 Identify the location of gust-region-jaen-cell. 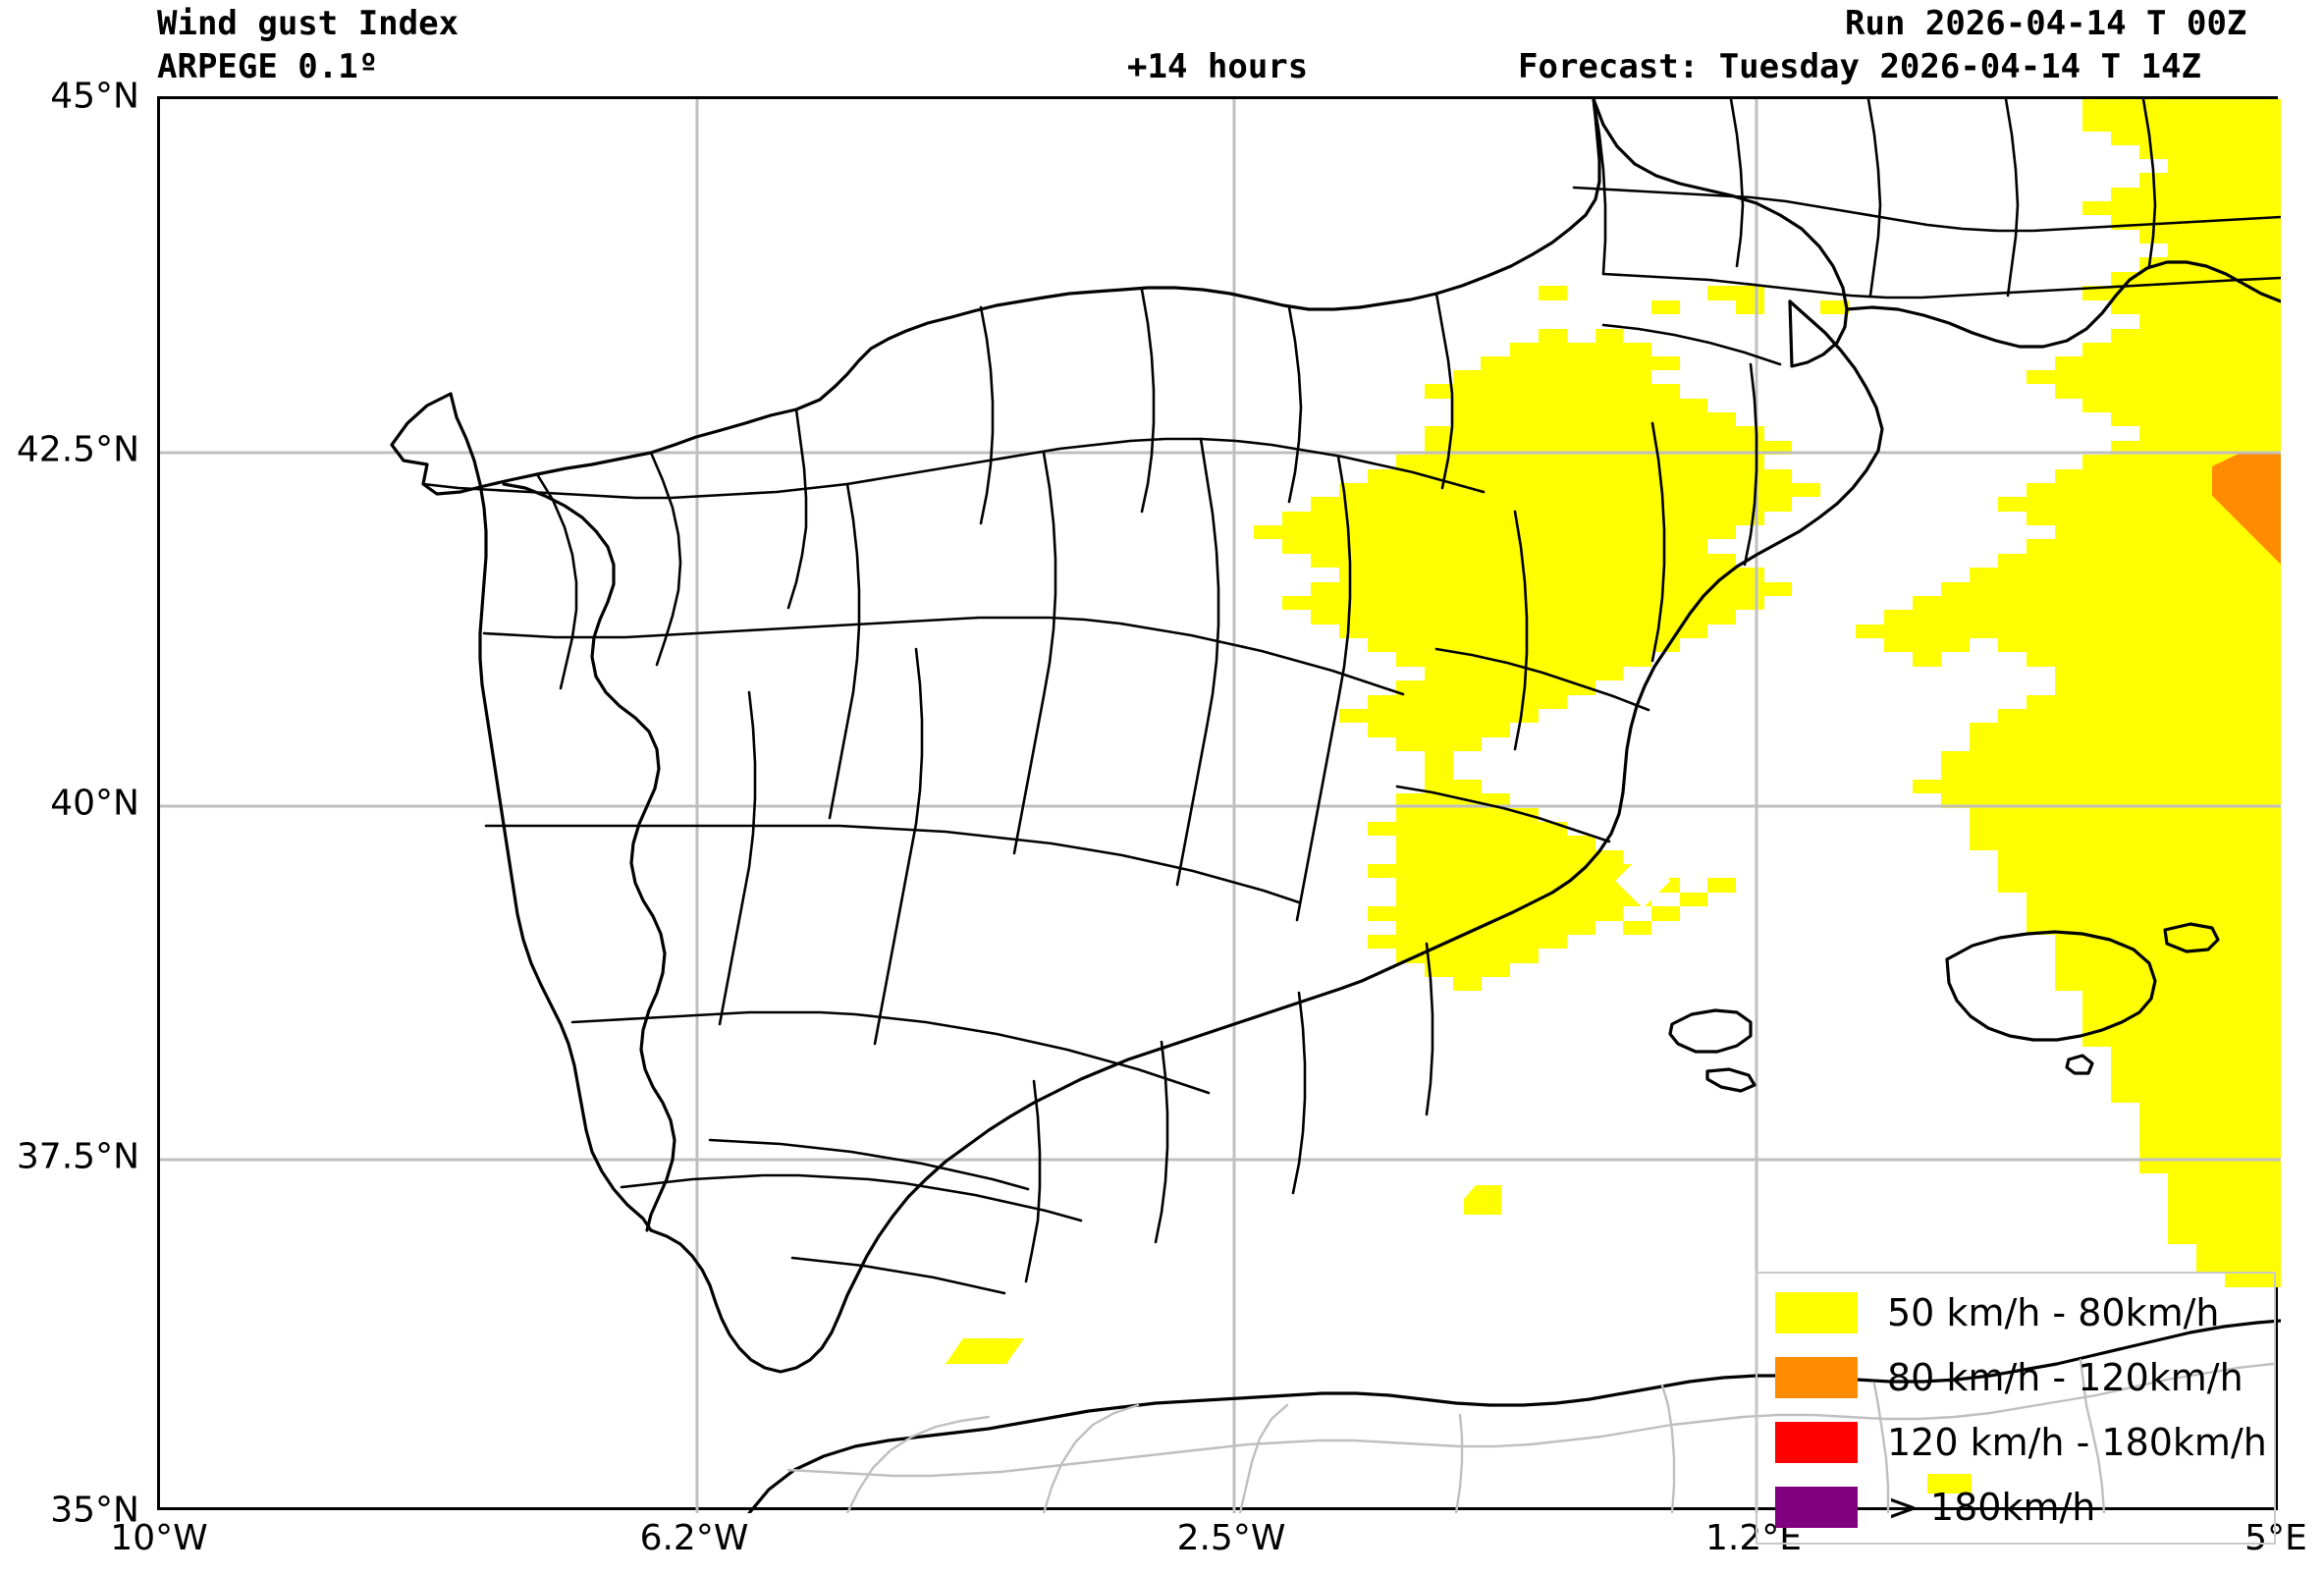
(1457, 870).